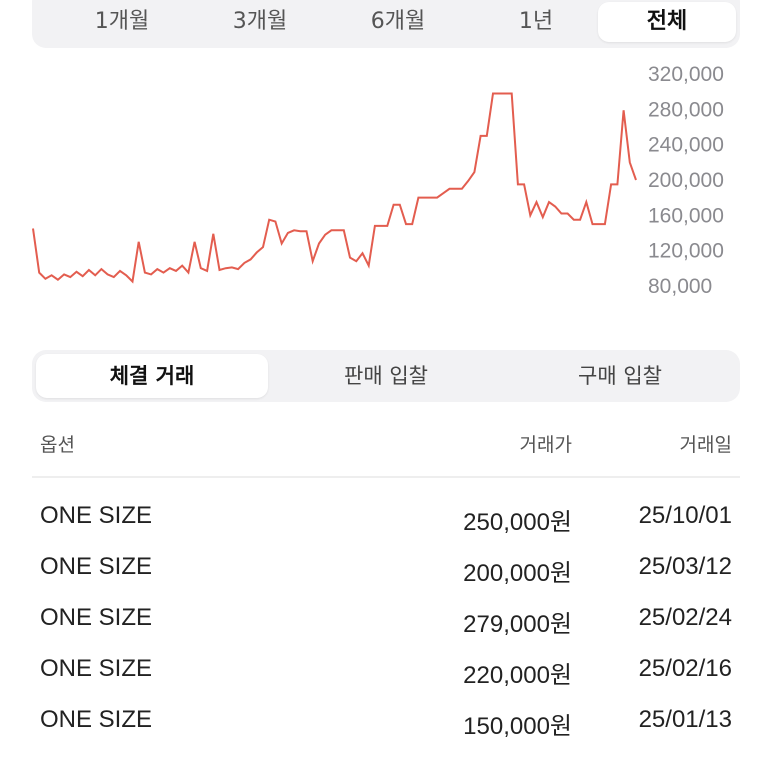  What do you see at coordinates (386, 569) in the screenshot?
I see `table-row: ONE SIZE 200,000원 25/03/12` at bounding box center [386, 569].